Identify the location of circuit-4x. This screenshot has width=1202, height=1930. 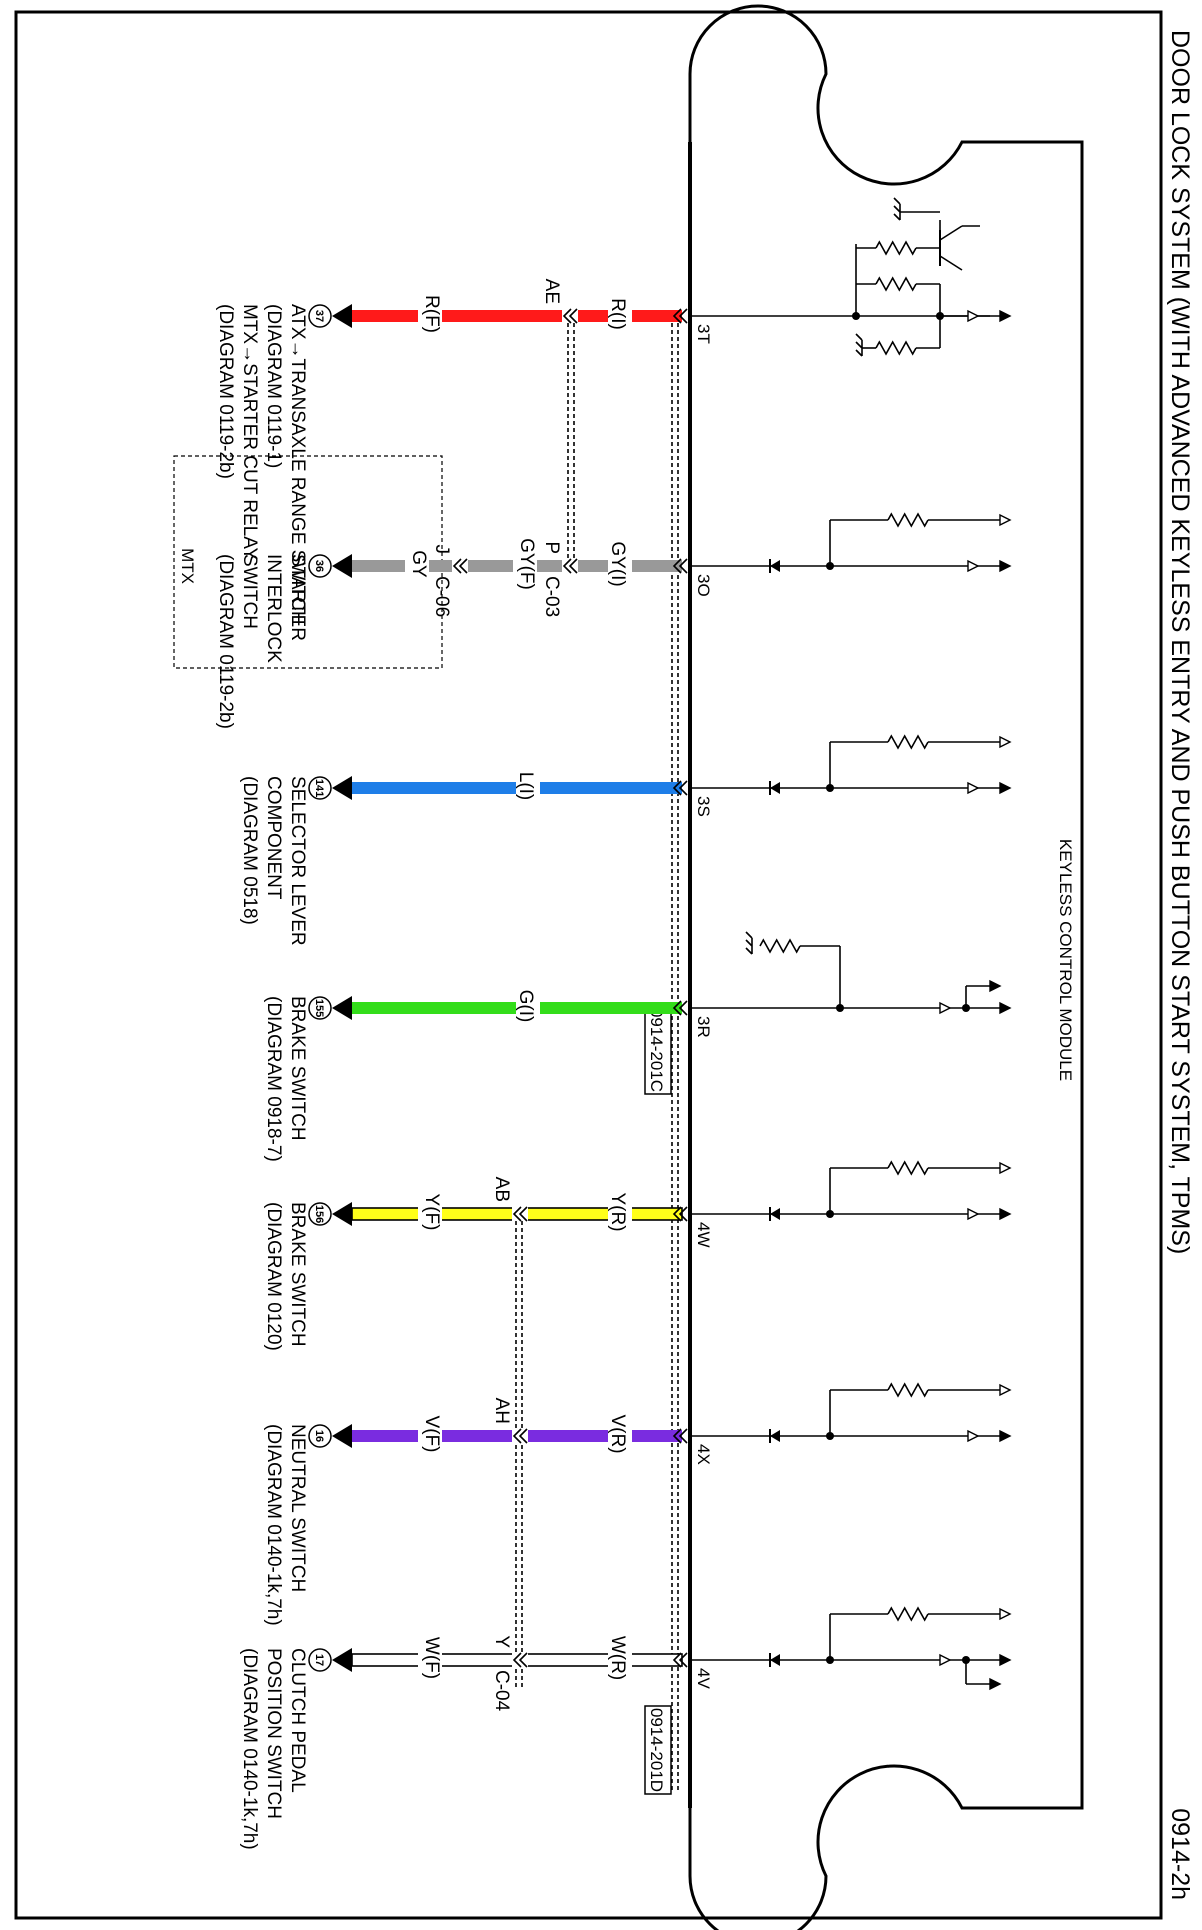
(660, 1415).